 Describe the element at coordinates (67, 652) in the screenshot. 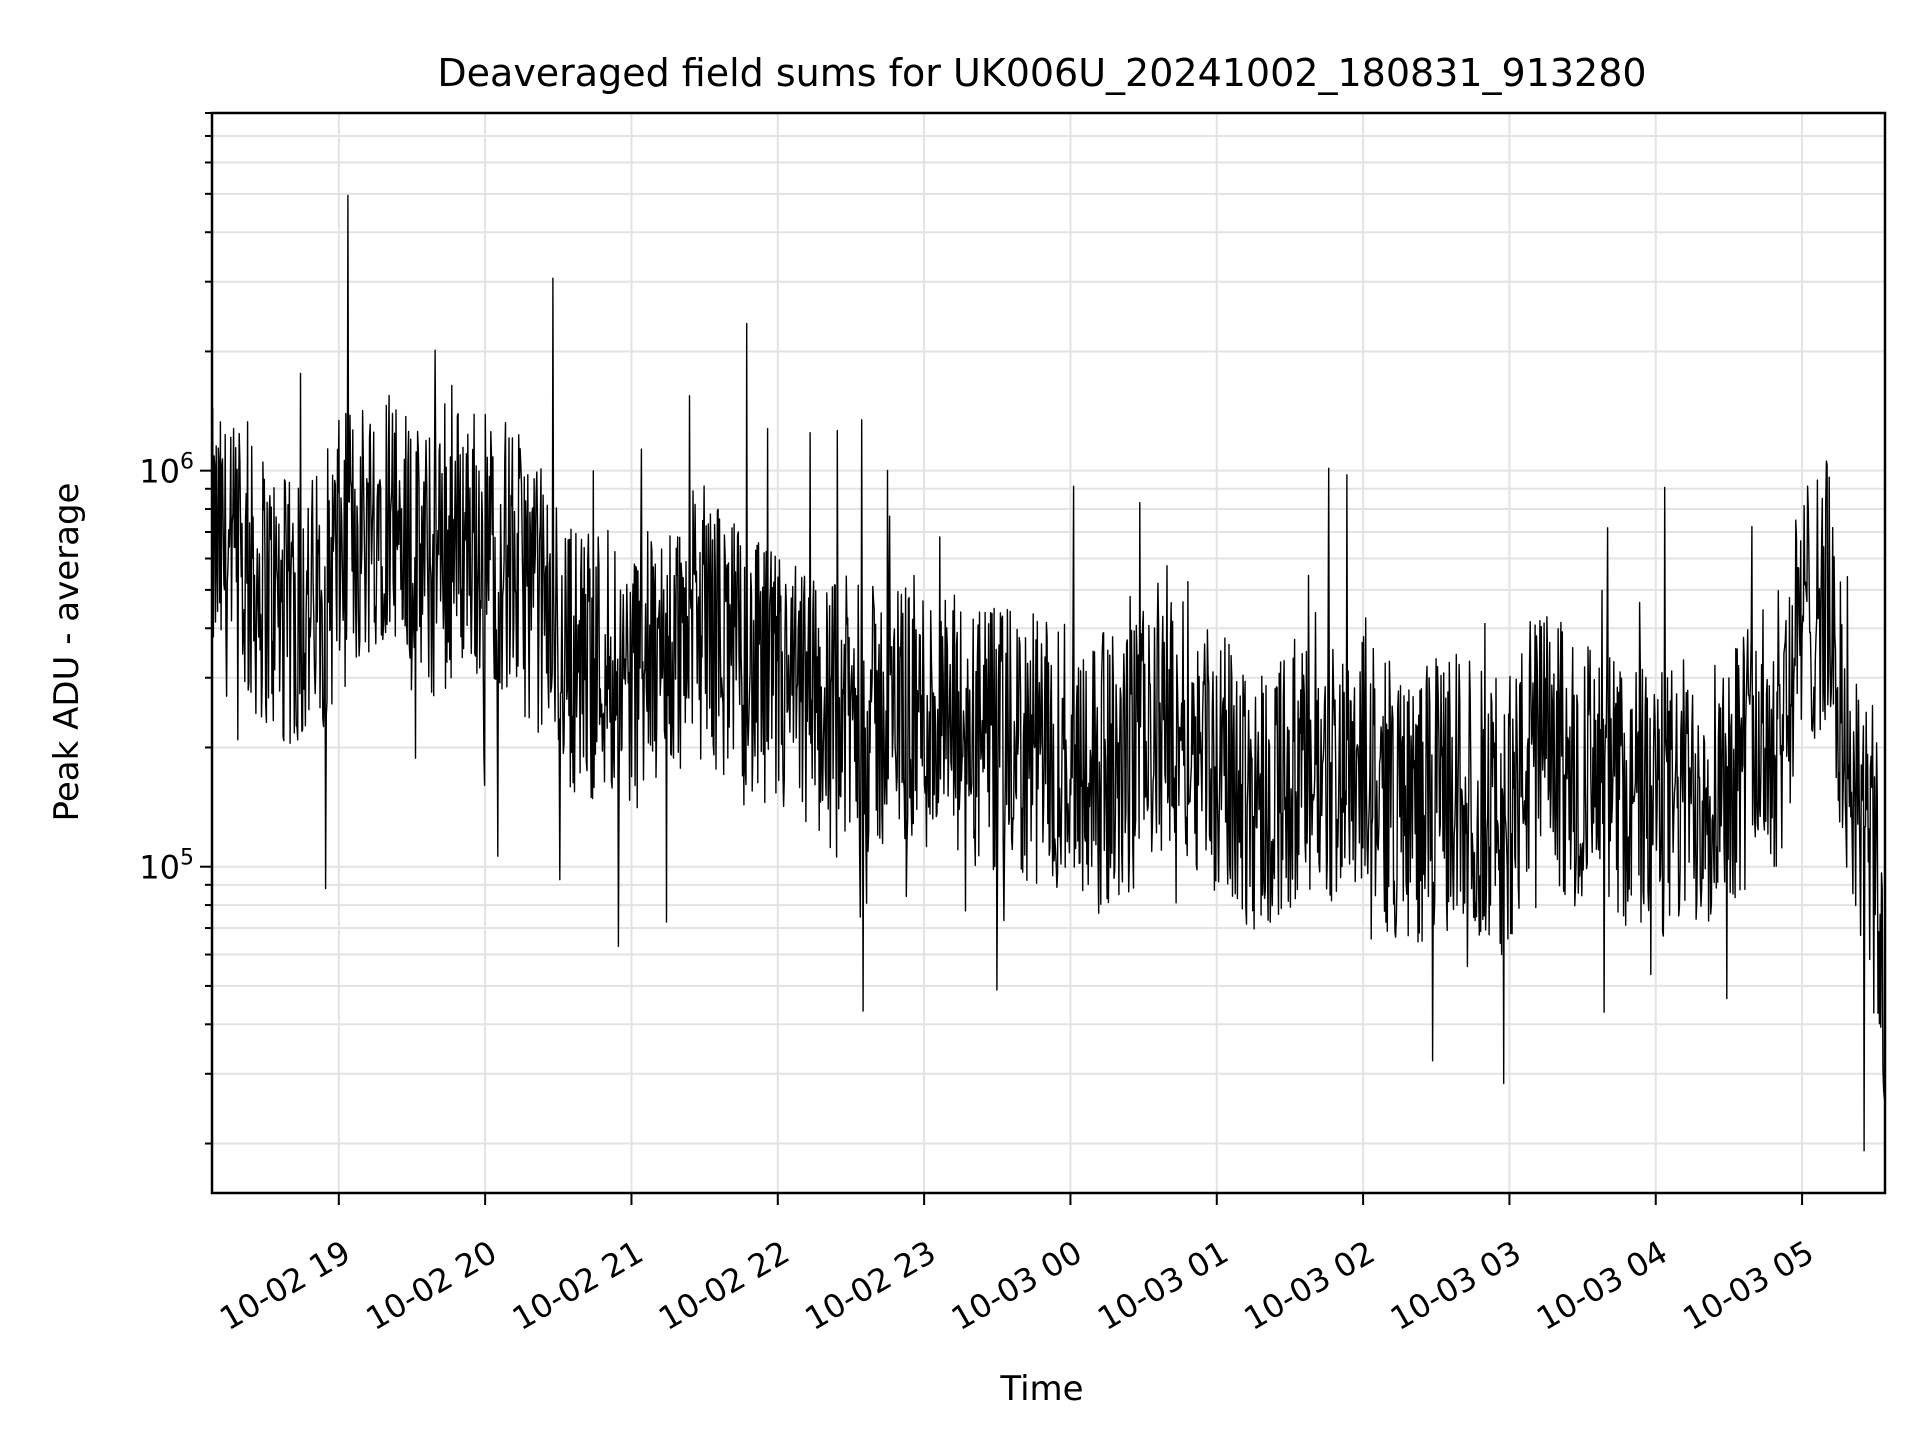

I see `y-axis-label: Peak ADU - average` at that location.